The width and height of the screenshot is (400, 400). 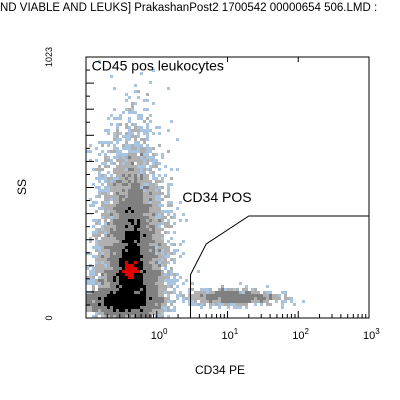 I want to click on cd34-pos-gate, so click(x=279, y=266).